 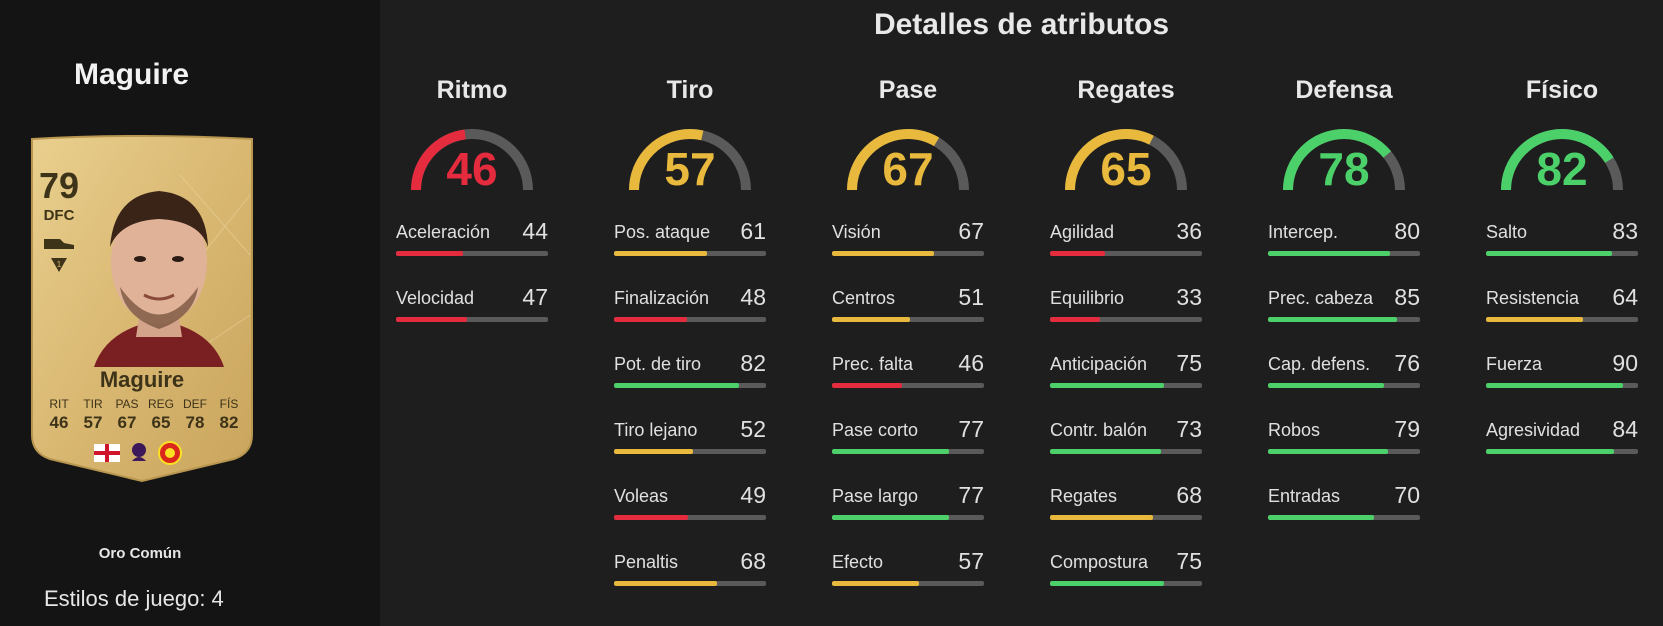 I want to click on player-card: 79 DFC 1 Maguire RIT 46 TIR, so click(x=142, y=309).